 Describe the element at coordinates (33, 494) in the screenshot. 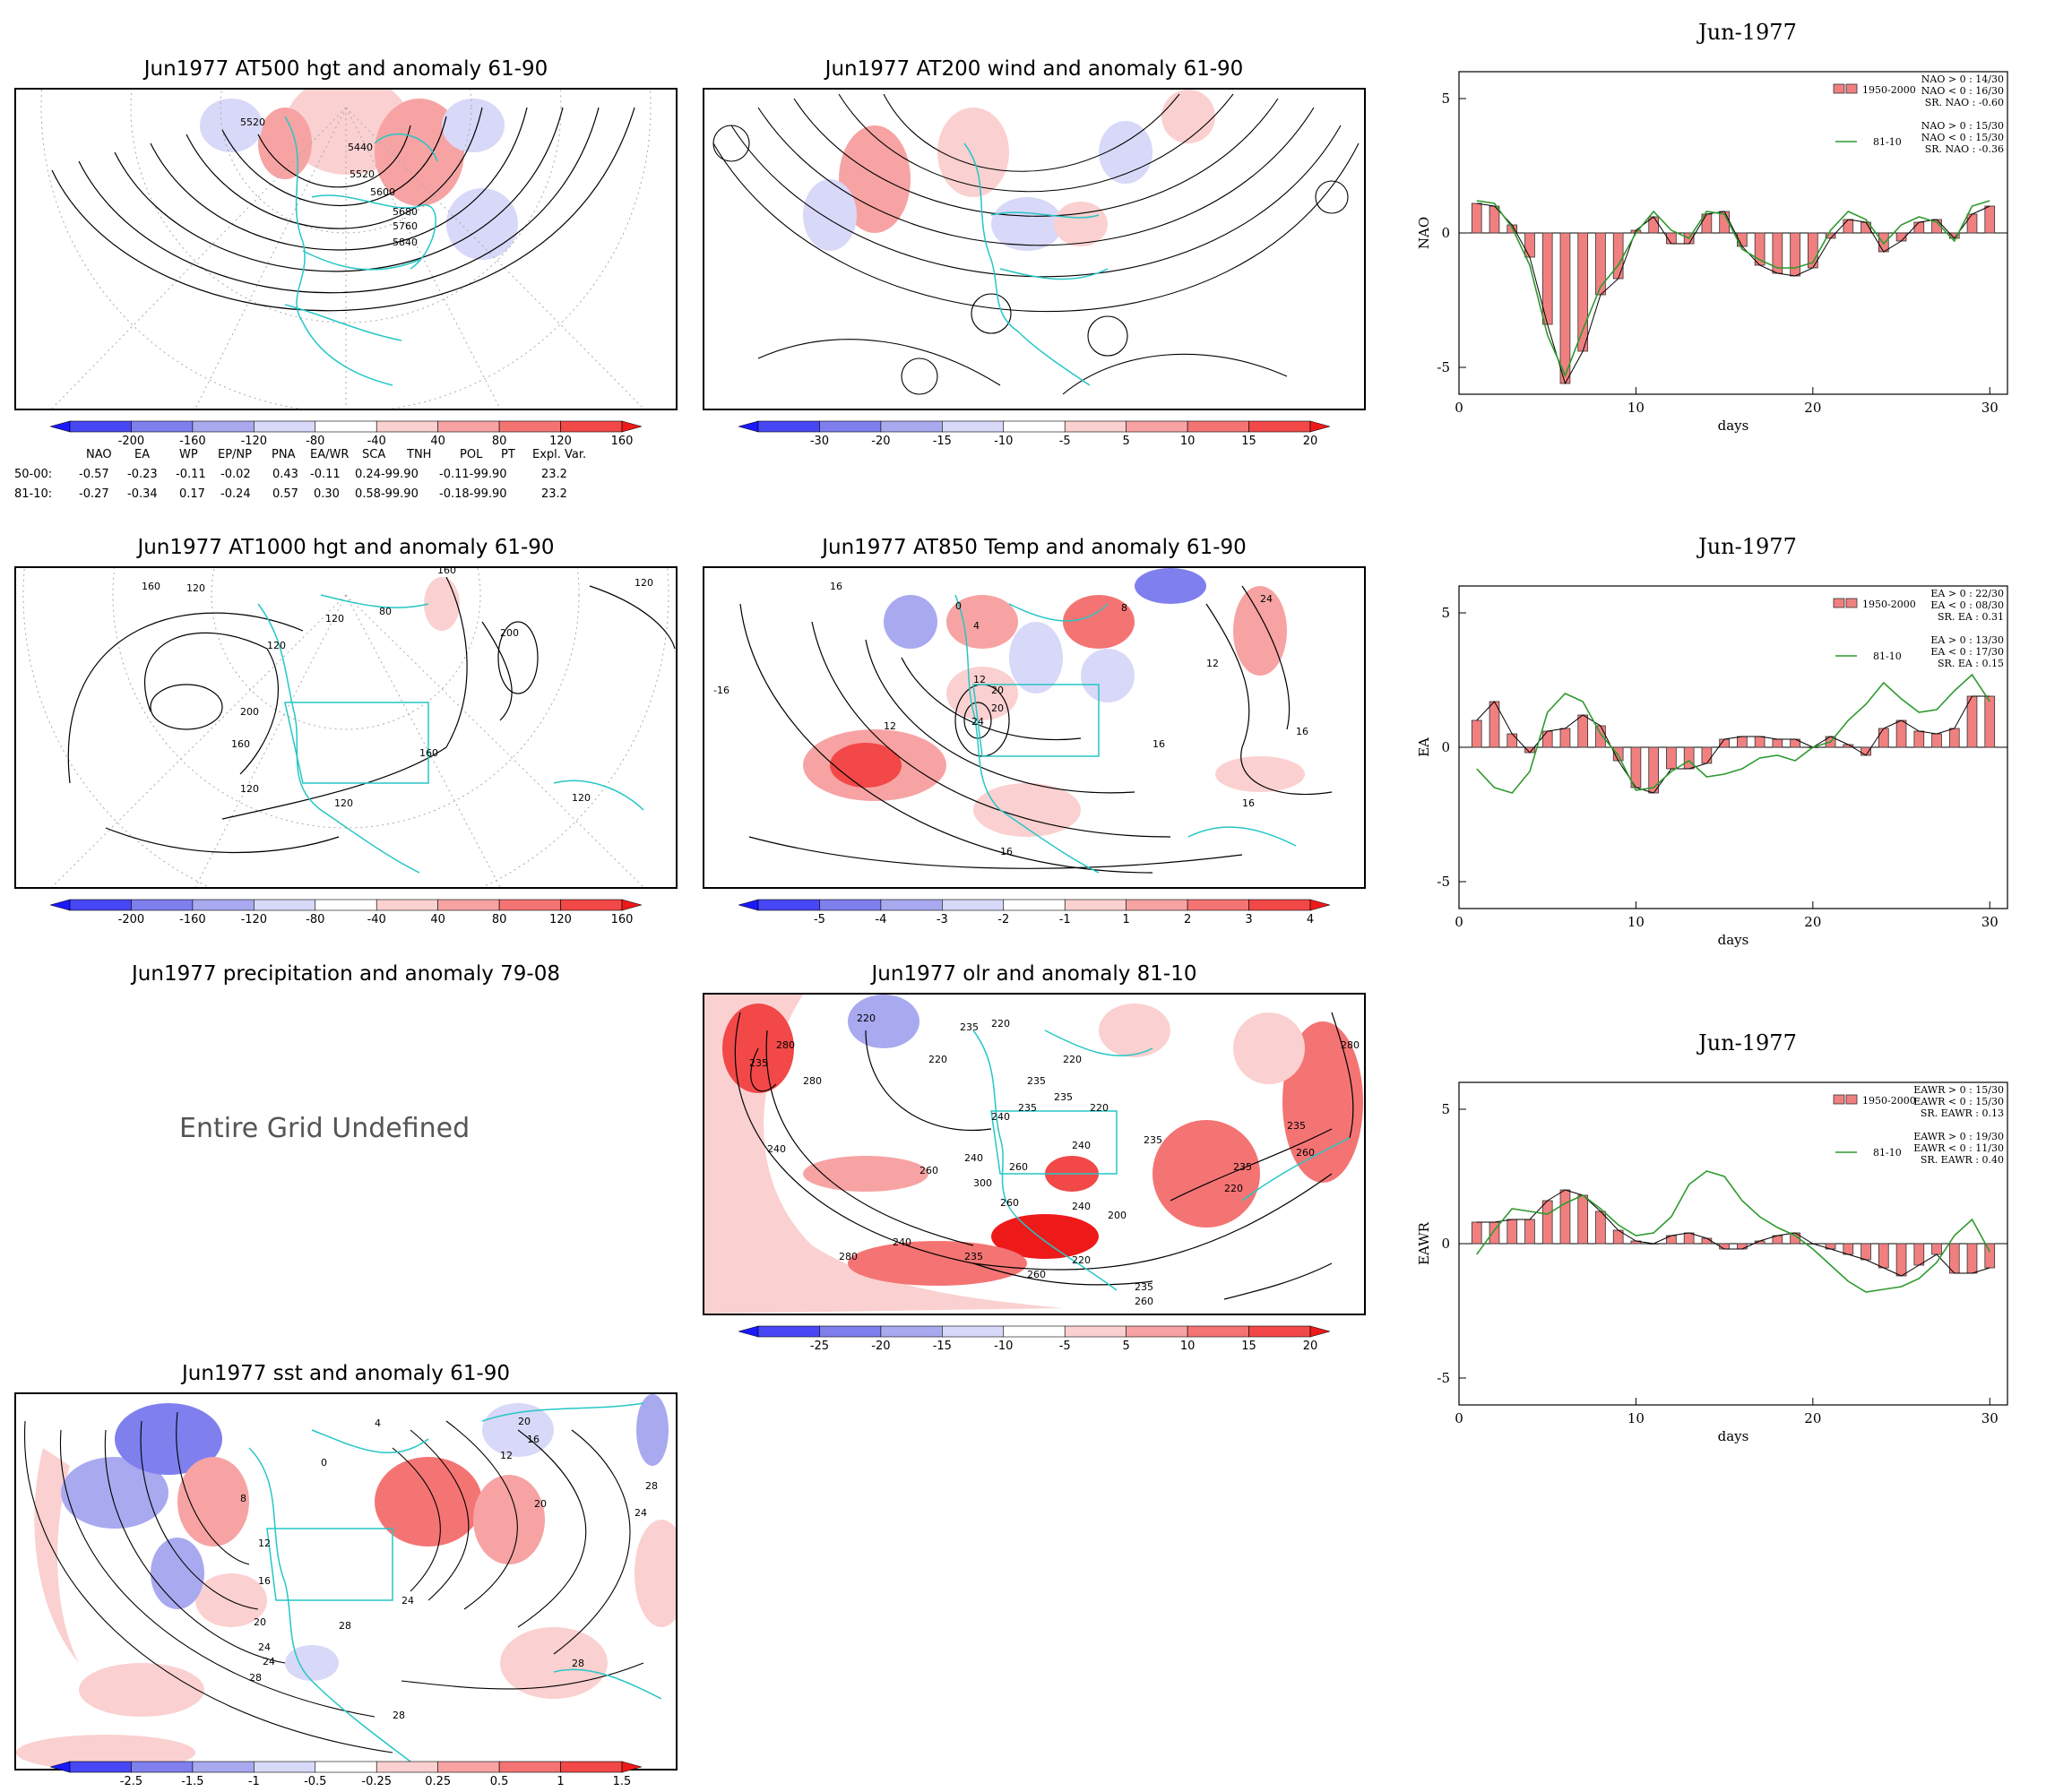

I see `index-row-label: 81-10:` at that location.